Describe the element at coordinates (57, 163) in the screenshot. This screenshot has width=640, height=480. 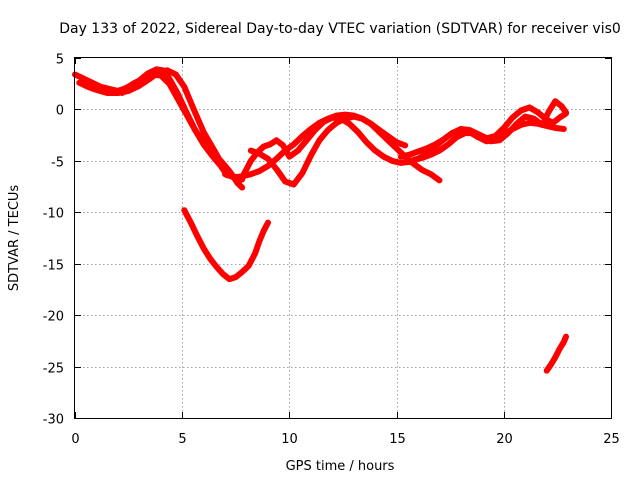
I see `y-tick-label: -5` at that location.